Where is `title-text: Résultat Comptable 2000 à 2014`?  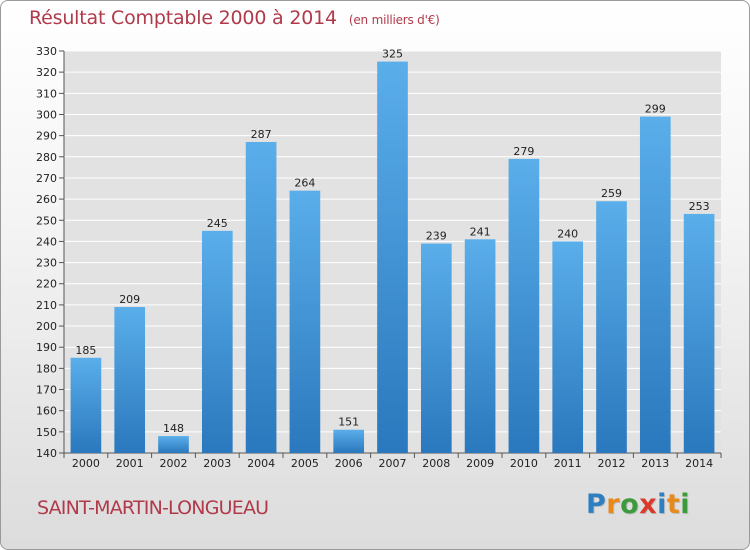 title-text: Résultat Comptable 2000 à 2014 is located at coordinates (183, 18).